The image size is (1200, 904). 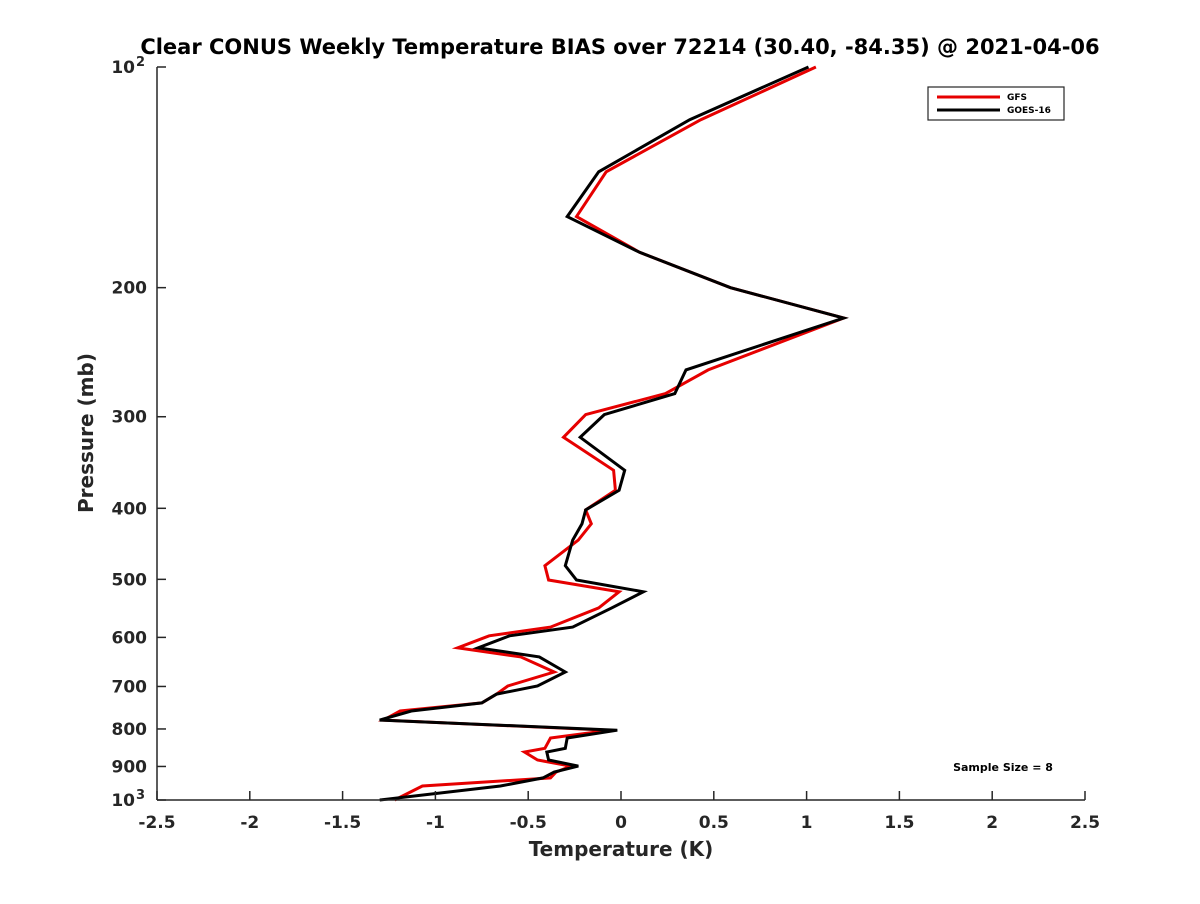 What do you see at coordinates (621, 823) in the screenshot?
I see `x-tick-label: 0` at bounding box center [621, 823].